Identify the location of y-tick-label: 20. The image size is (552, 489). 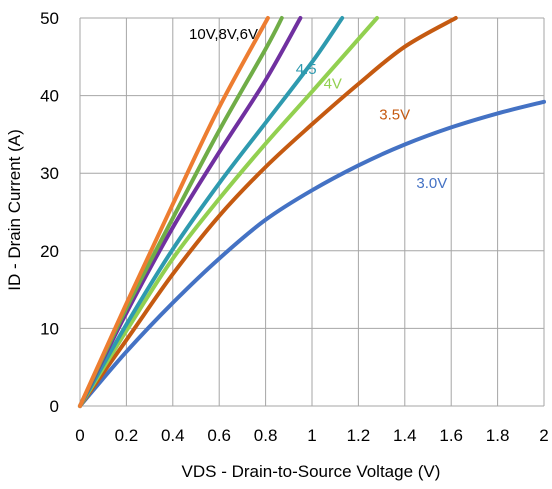
(49, 251).